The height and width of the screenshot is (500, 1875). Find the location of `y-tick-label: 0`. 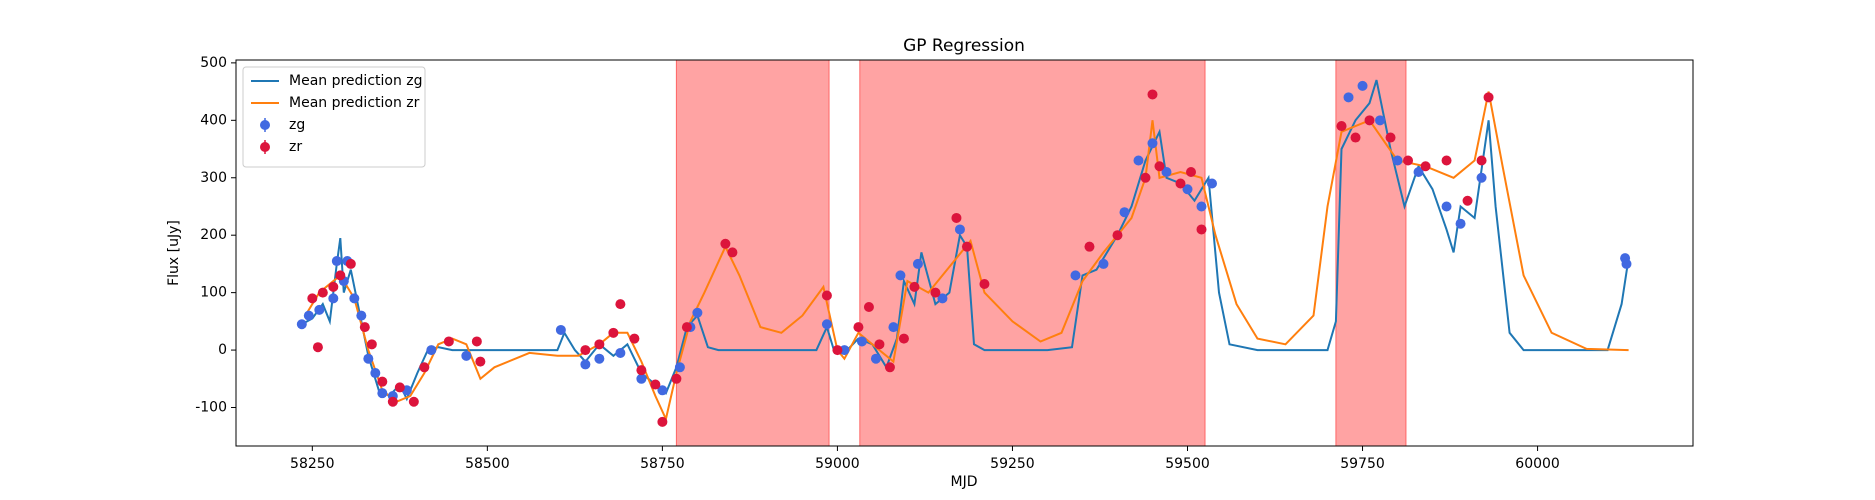

y-tick-label: 0 is located at coordinates (222, 350).